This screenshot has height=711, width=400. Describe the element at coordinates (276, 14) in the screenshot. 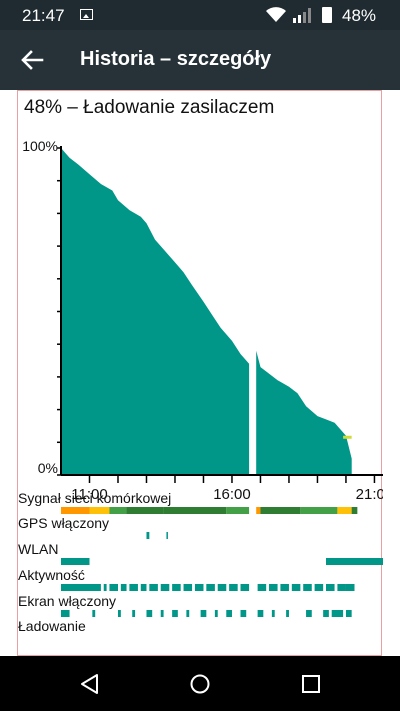

I see `wifi-icon` at that location.